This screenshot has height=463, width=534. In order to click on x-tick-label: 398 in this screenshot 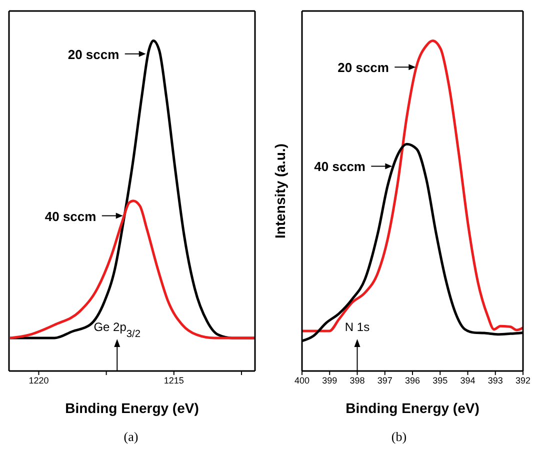, I will do `click(357, 380)`.